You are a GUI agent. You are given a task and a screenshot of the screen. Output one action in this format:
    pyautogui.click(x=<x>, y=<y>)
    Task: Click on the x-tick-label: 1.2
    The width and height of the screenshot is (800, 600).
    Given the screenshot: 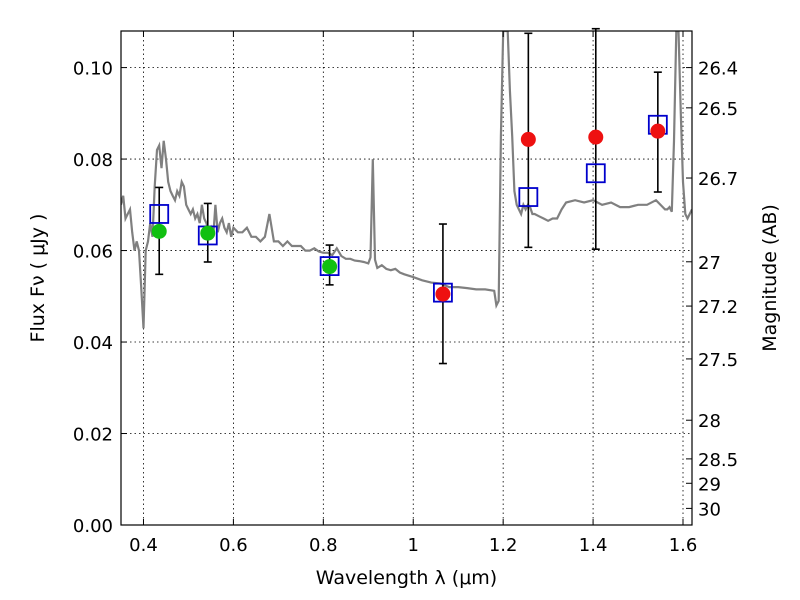 What is the action you would take?
    pyautogui.click(x=503, y=545)
    